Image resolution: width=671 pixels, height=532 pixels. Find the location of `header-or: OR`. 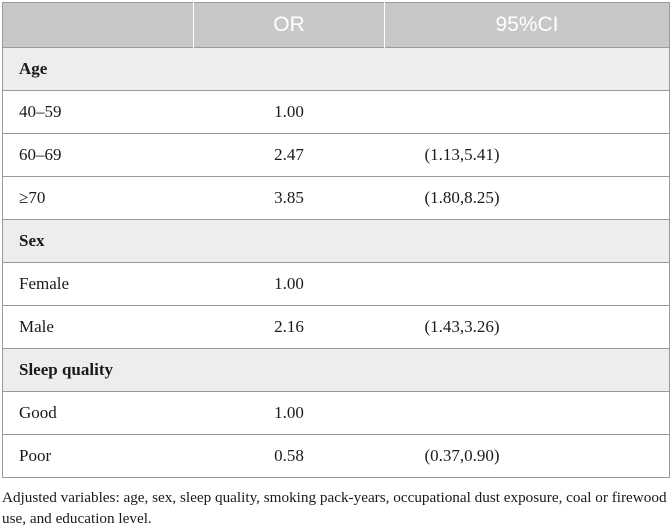

header-or: OR is located at coordinates (289, 25).